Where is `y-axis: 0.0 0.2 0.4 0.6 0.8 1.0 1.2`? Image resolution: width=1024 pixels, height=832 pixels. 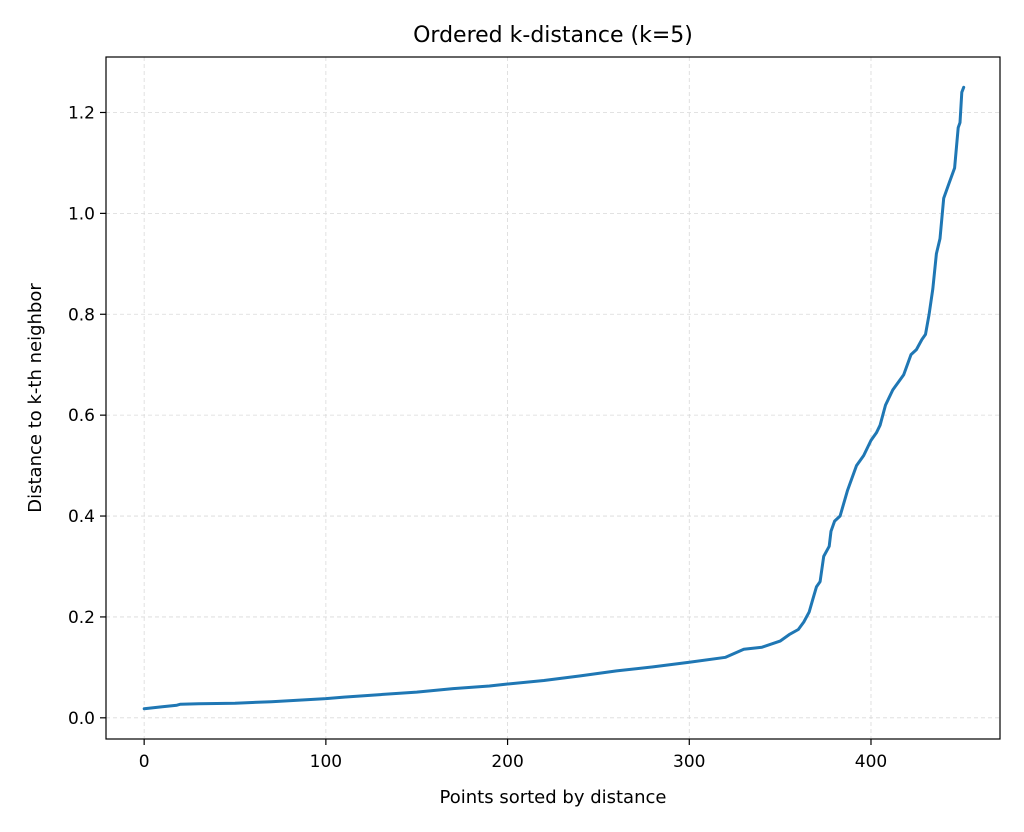
y-axis: 0.0 0.2 0.4 0.6 0.8 1.0 1.2 is located at coordinates (87, 416).